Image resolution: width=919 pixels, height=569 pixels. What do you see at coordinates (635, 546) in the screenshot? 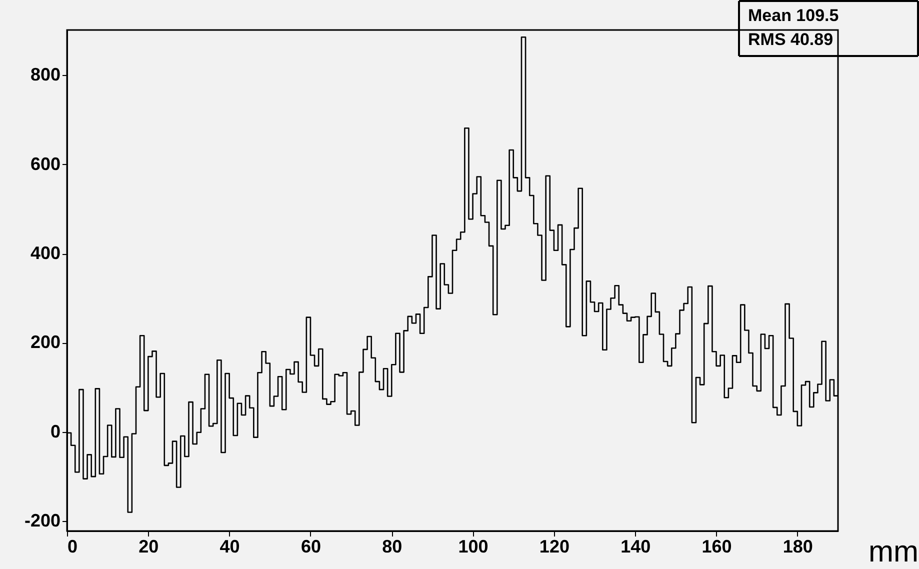
I see `x-tick-label: 140` at bounding box center [635, 546].